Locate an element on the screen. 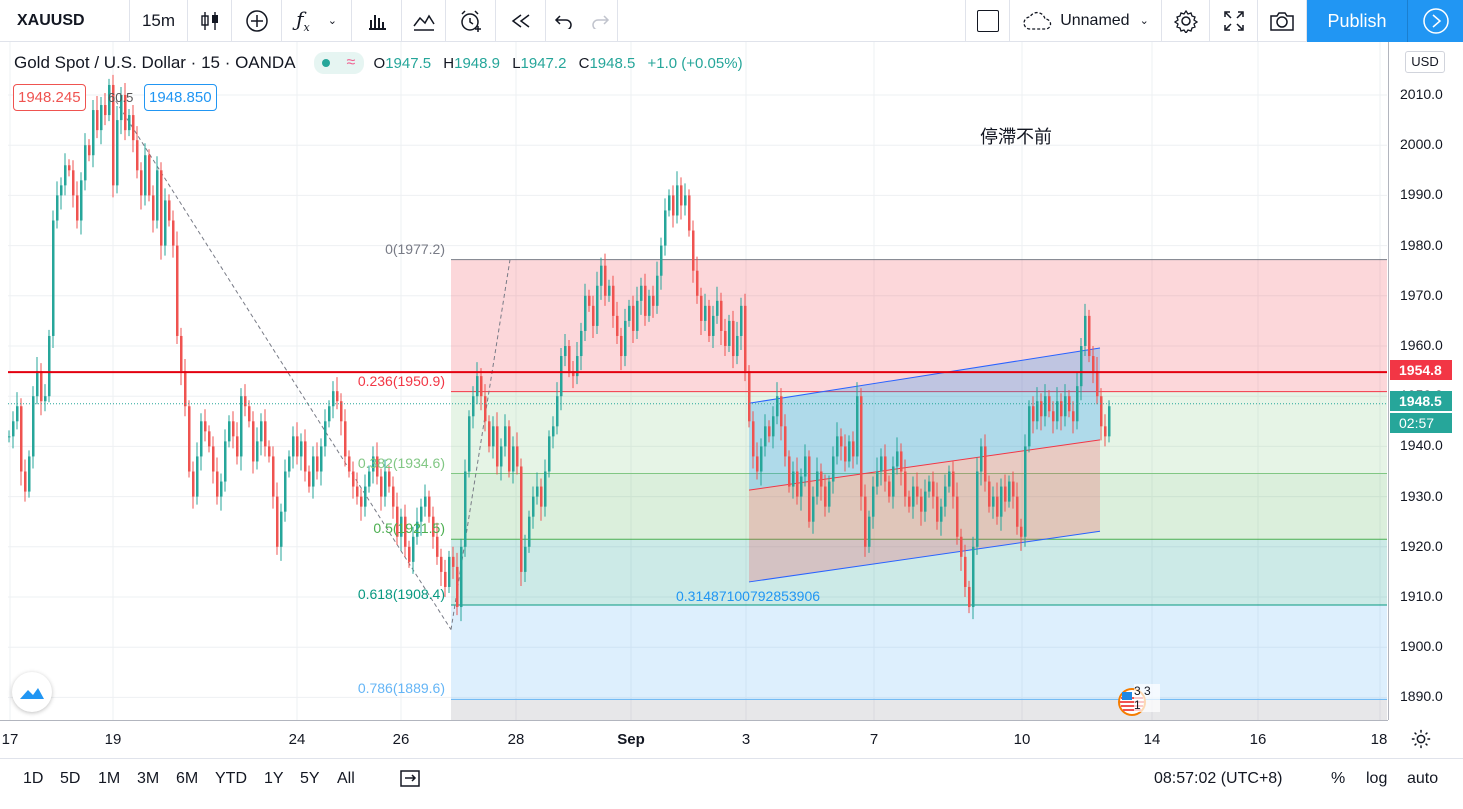 This screenshot has height=809, width=1463. publish-more-button is located at coordinates (1435, 21).